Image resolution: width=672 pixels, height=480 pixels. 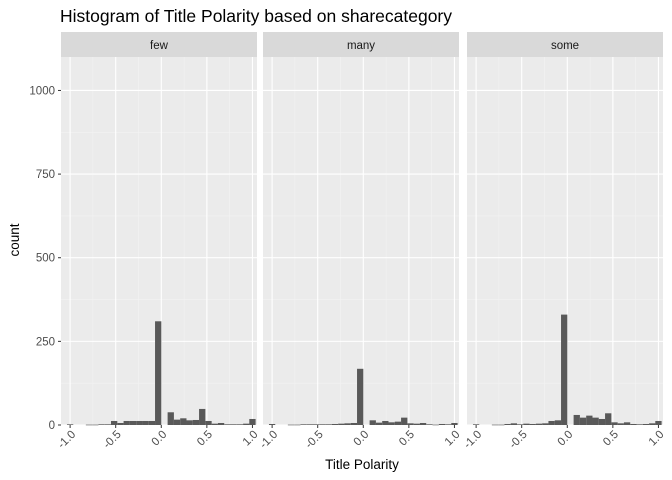 I want to click on y-axis-title: count, so click(x=14, y=239).